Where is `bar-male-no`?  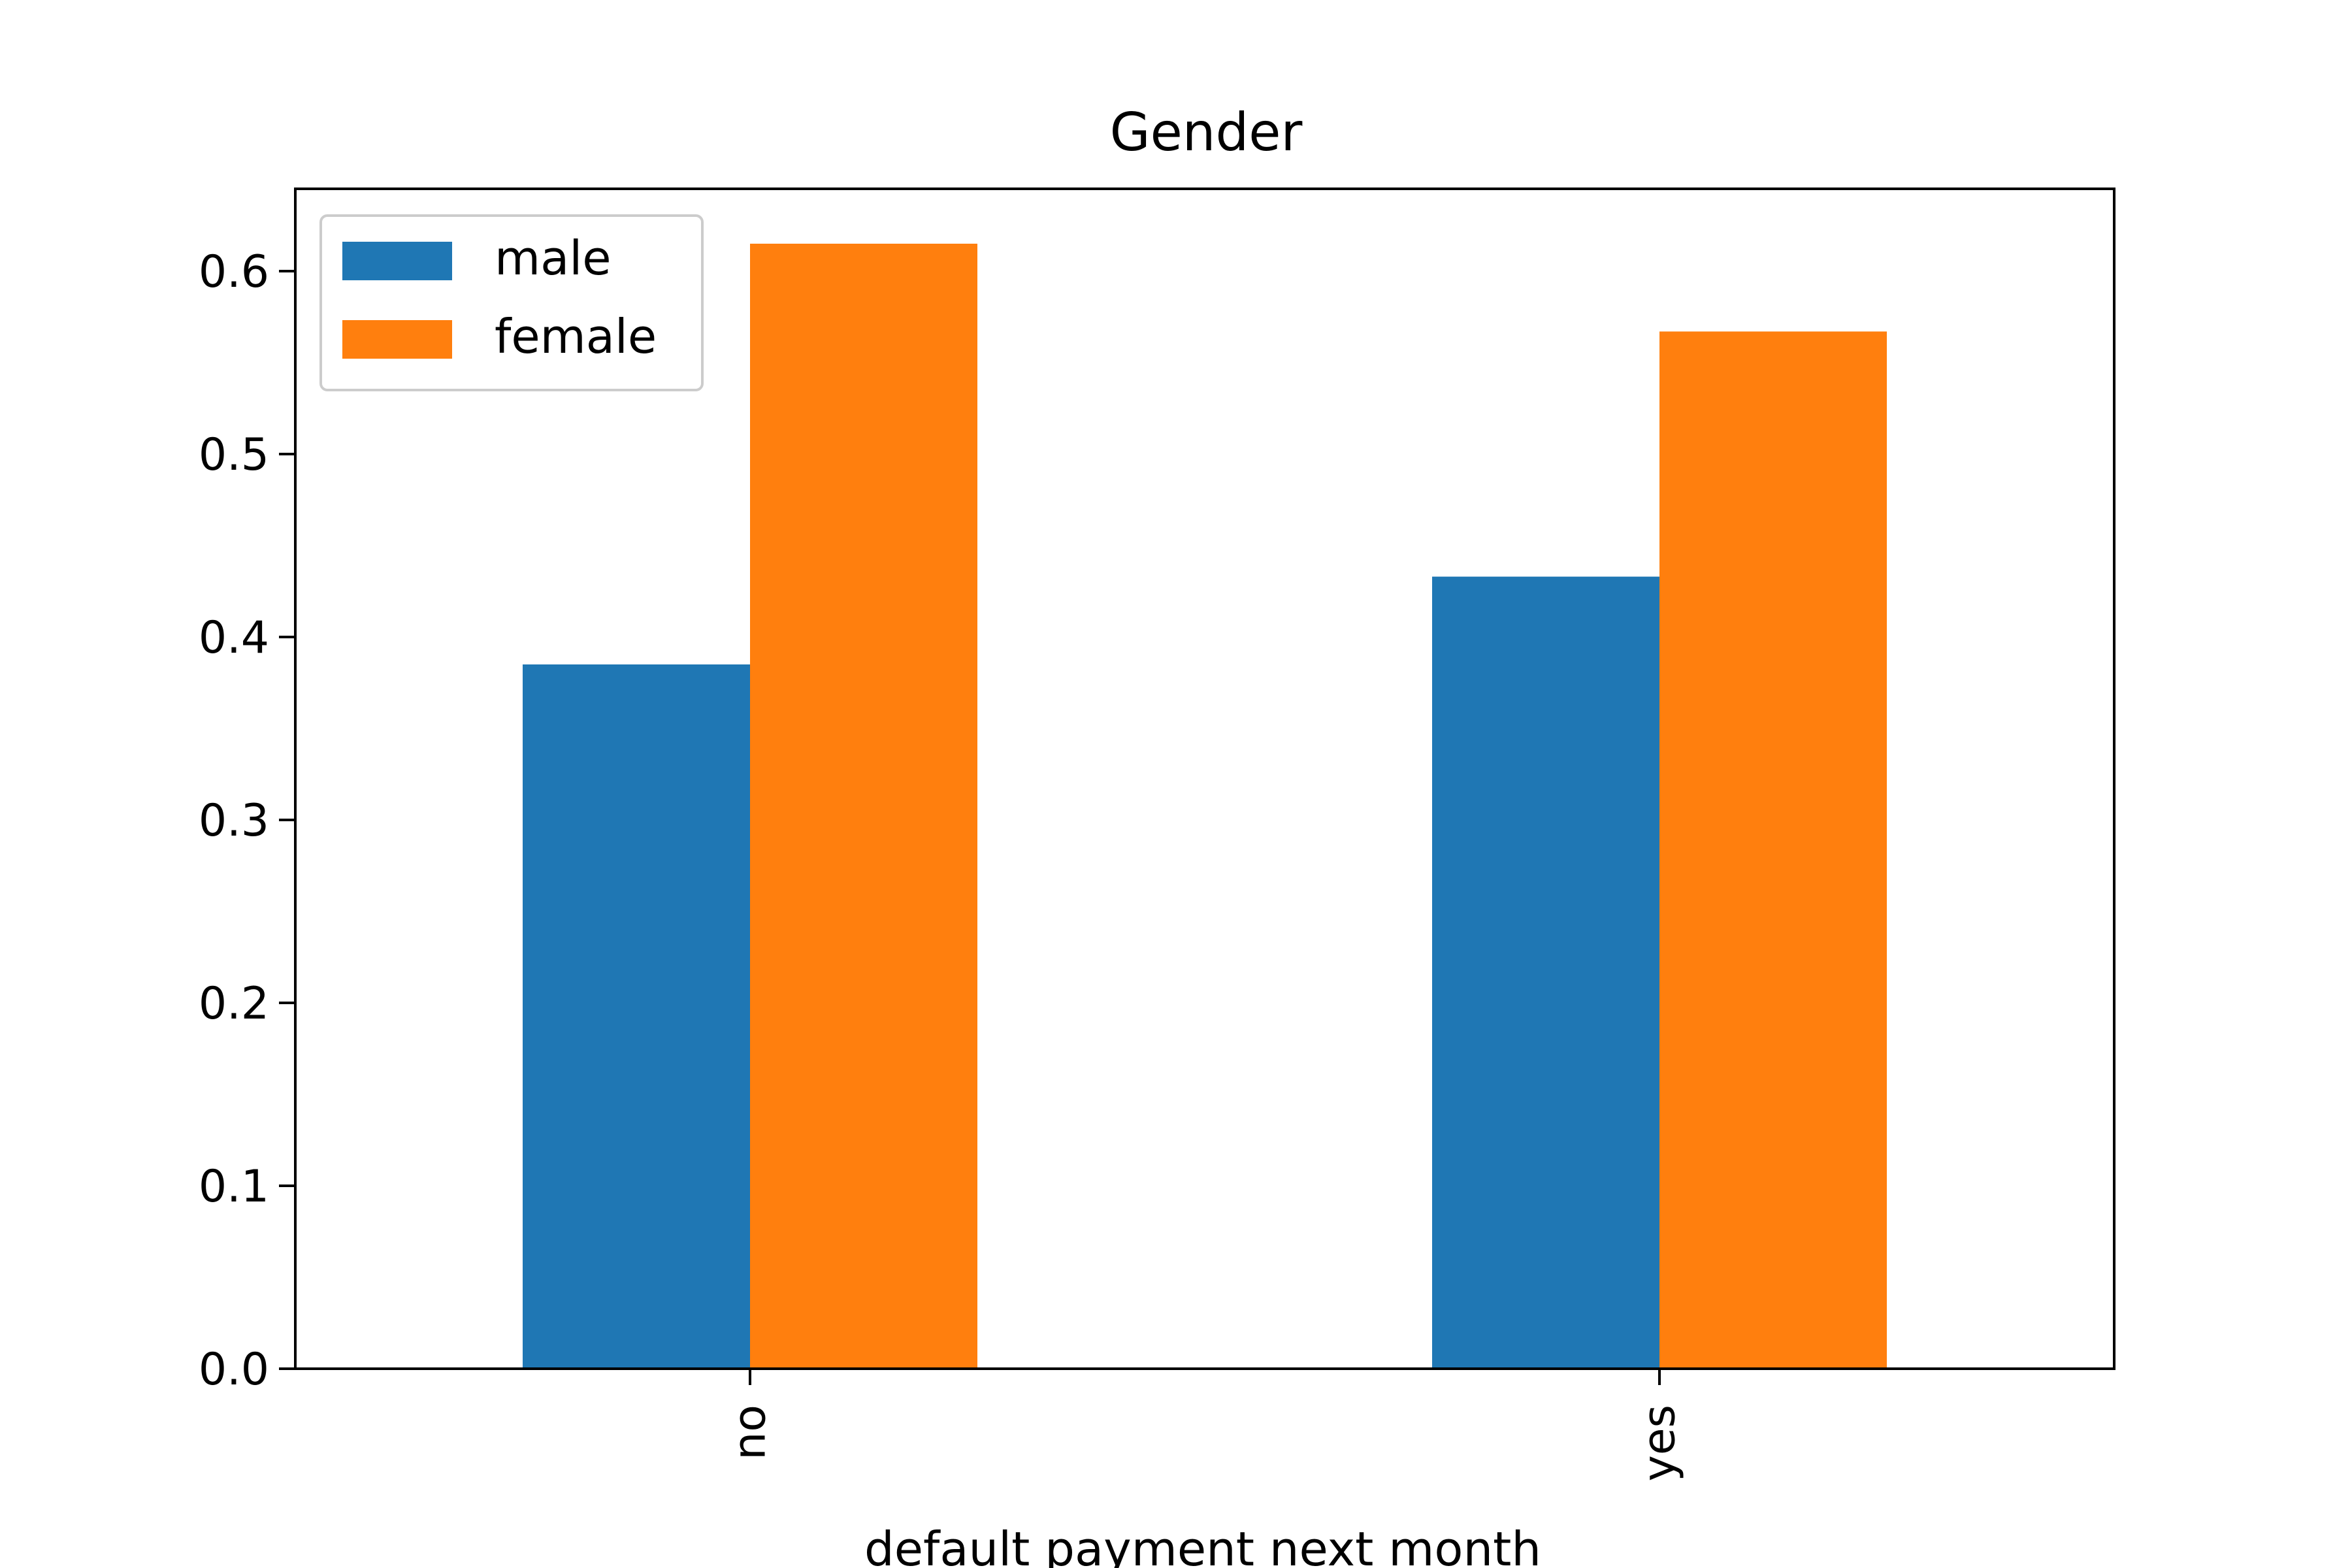
bar-male-no is located at coordinates (636, 1016).